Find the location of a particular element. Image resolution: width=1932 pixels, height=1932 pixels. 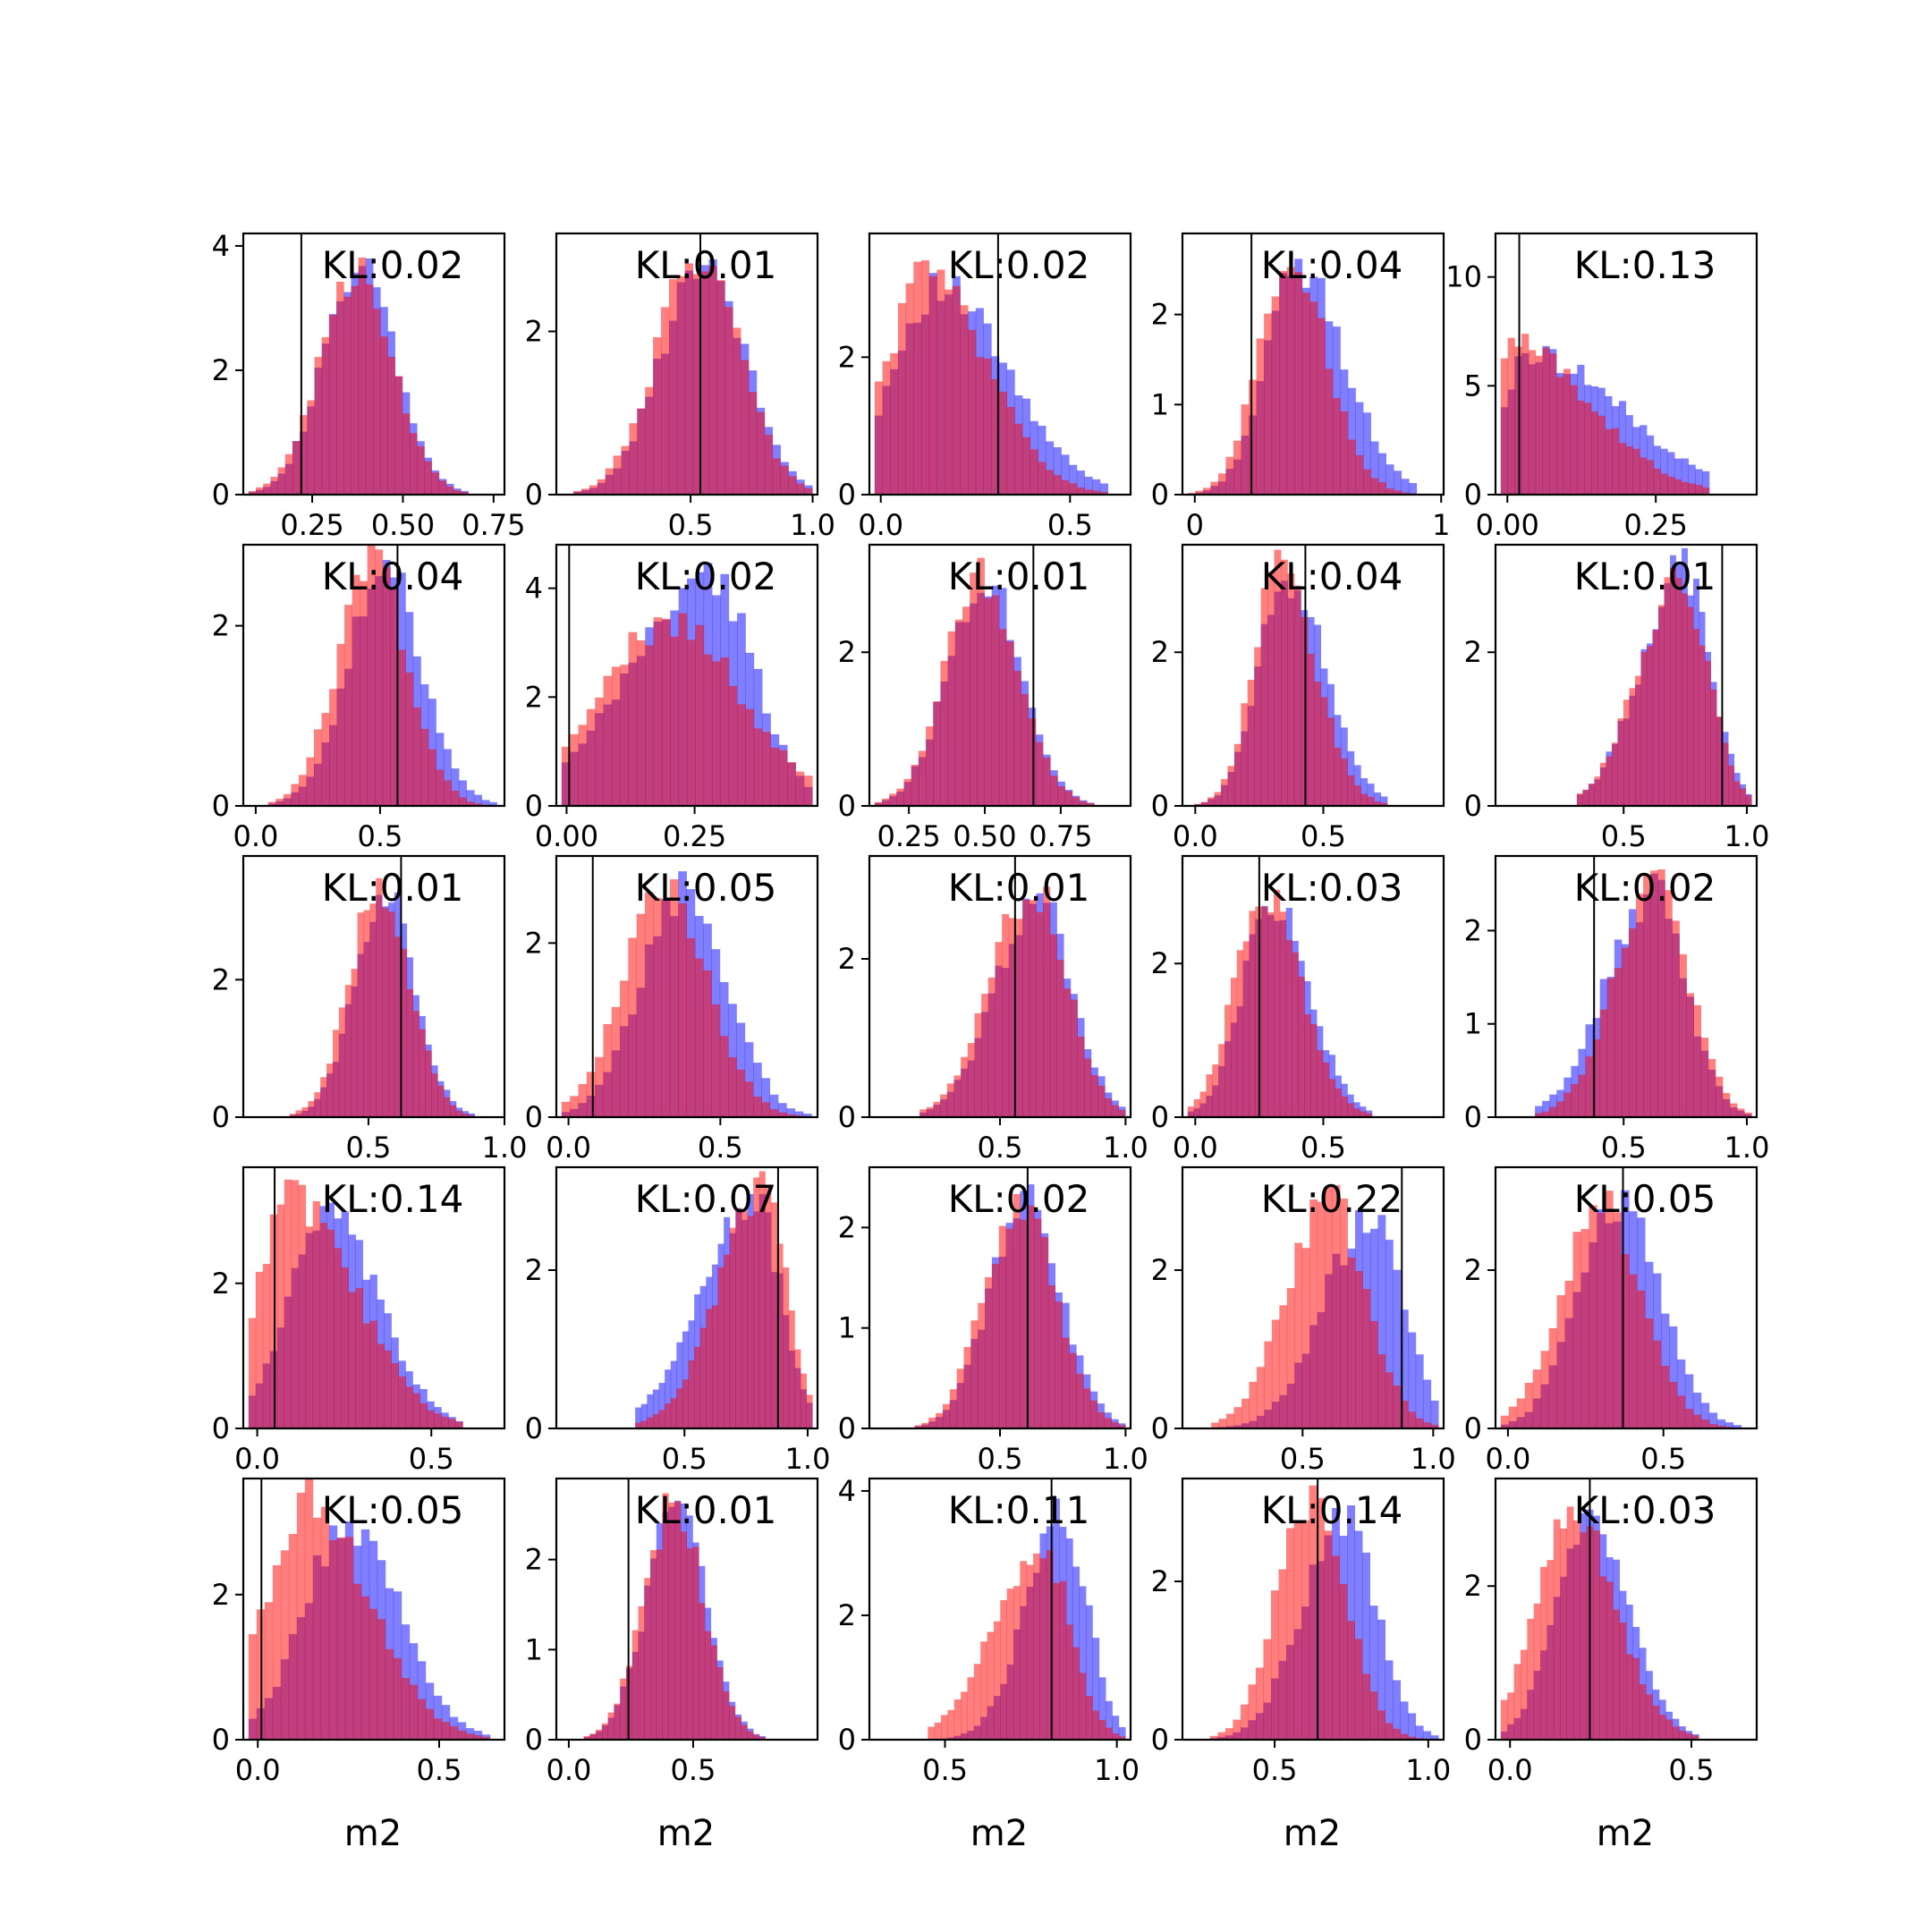

x-tick-label: 0.25 is located at coordinates (1656, 525).